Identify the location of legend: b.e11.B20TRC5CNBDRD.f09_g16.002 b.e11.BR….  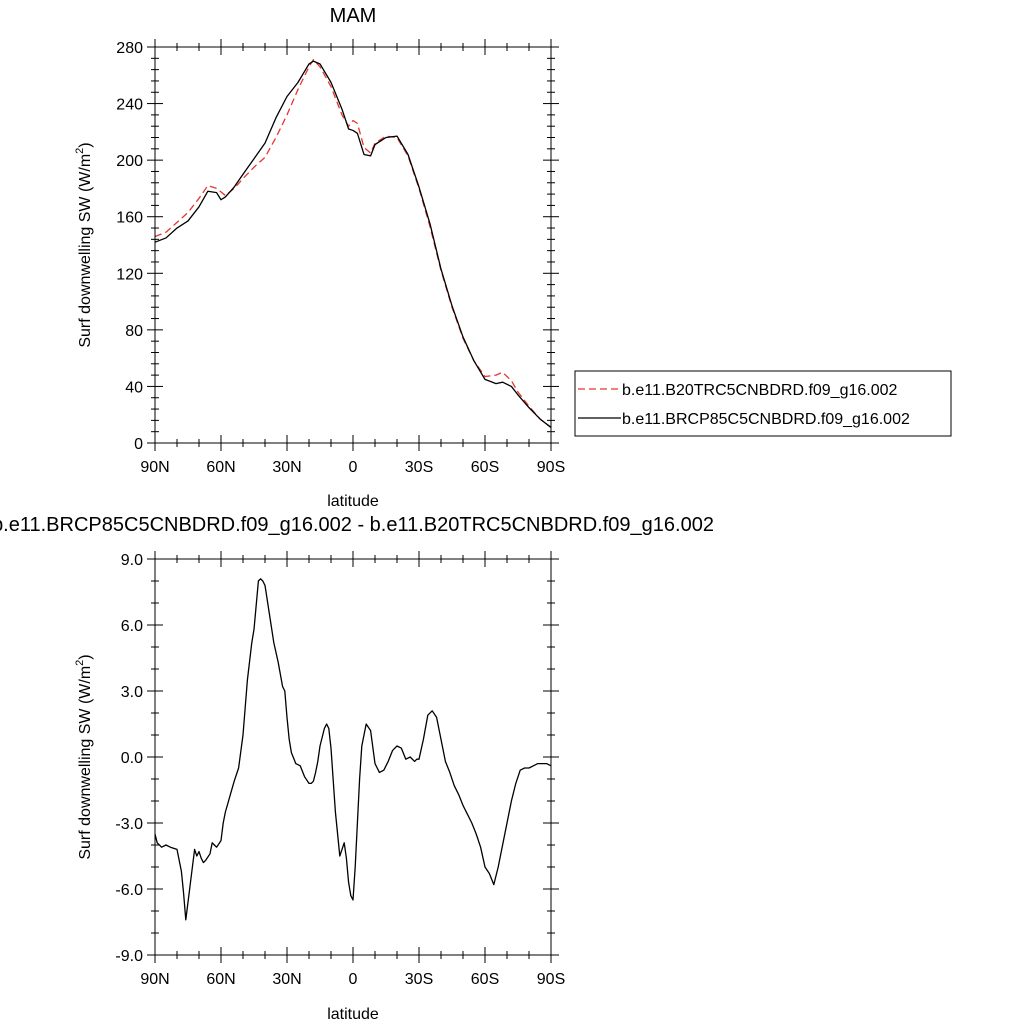
(763, 403).